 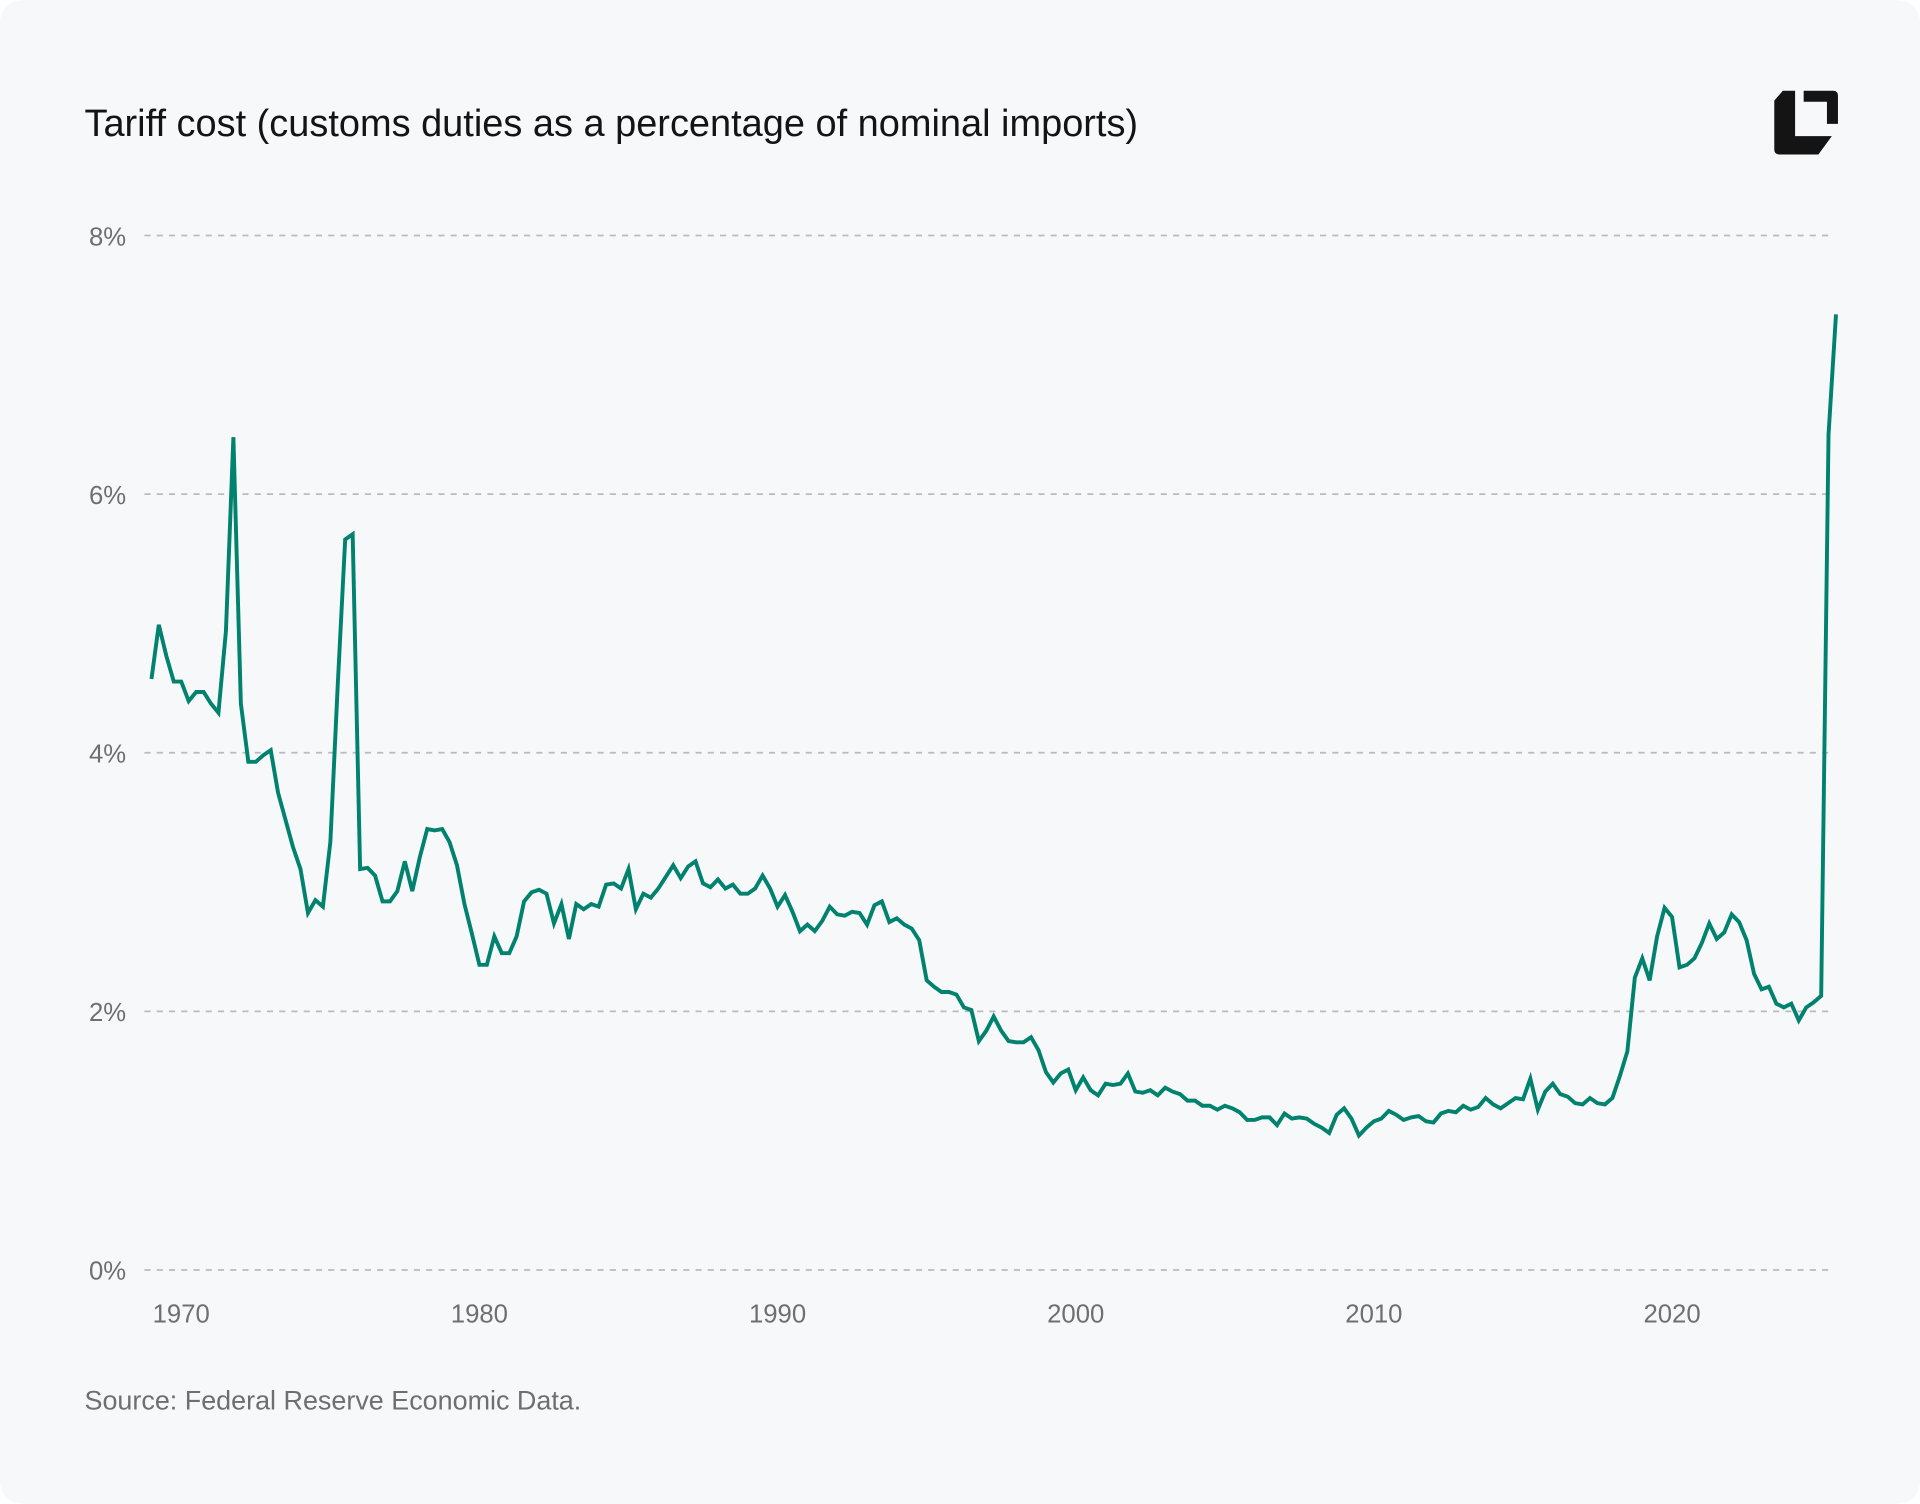 I want to click on x-tick-label: 2000, so click(x=1075, y=1315).